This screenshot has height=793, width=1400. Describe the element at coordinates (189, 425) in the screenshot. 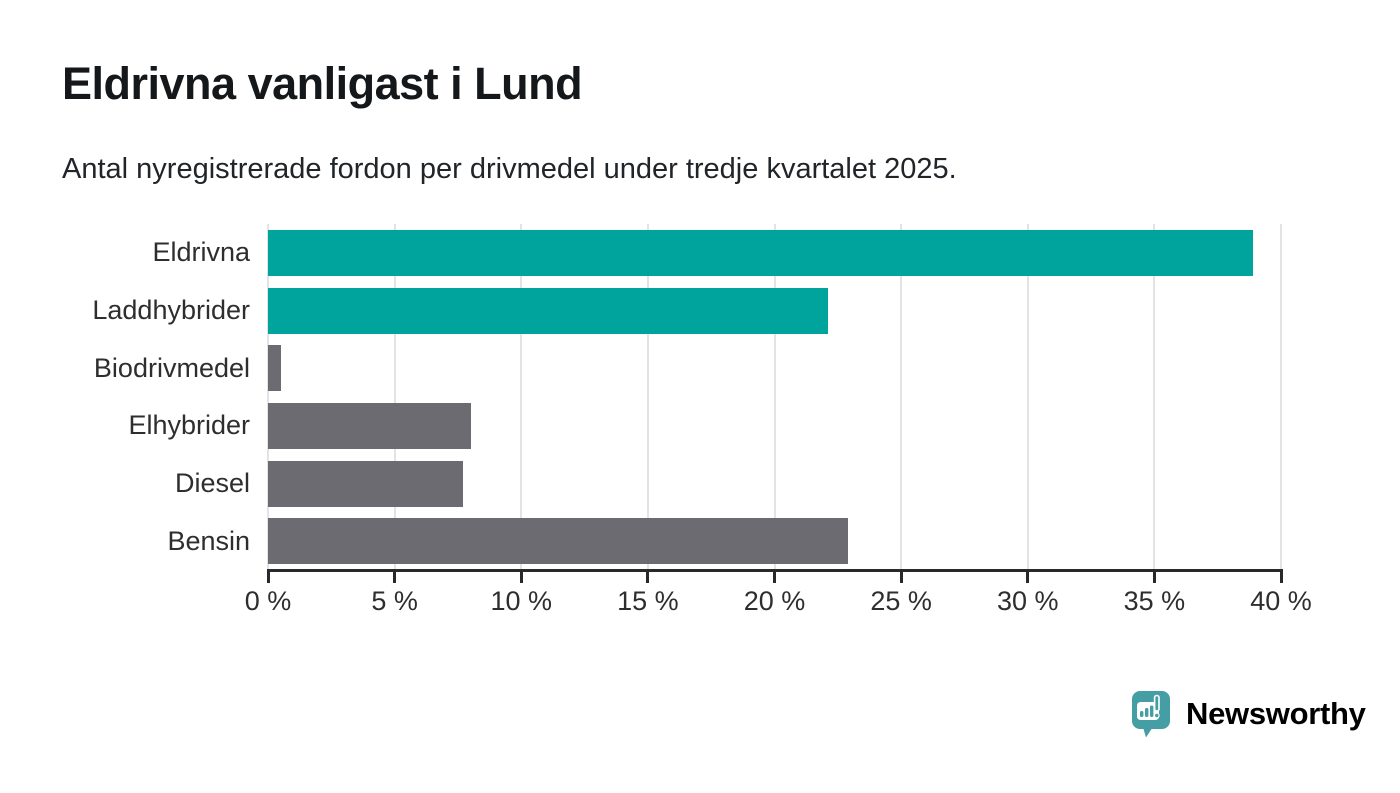

I see `category-label: Elhybrider` at that location.